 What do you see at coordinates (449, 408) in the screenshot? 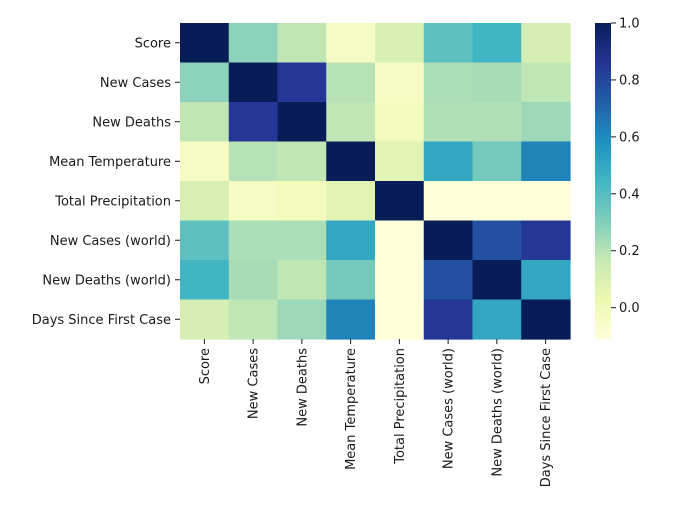
I see `column-label: New Cases (world)` at bounding box center [449, 408].